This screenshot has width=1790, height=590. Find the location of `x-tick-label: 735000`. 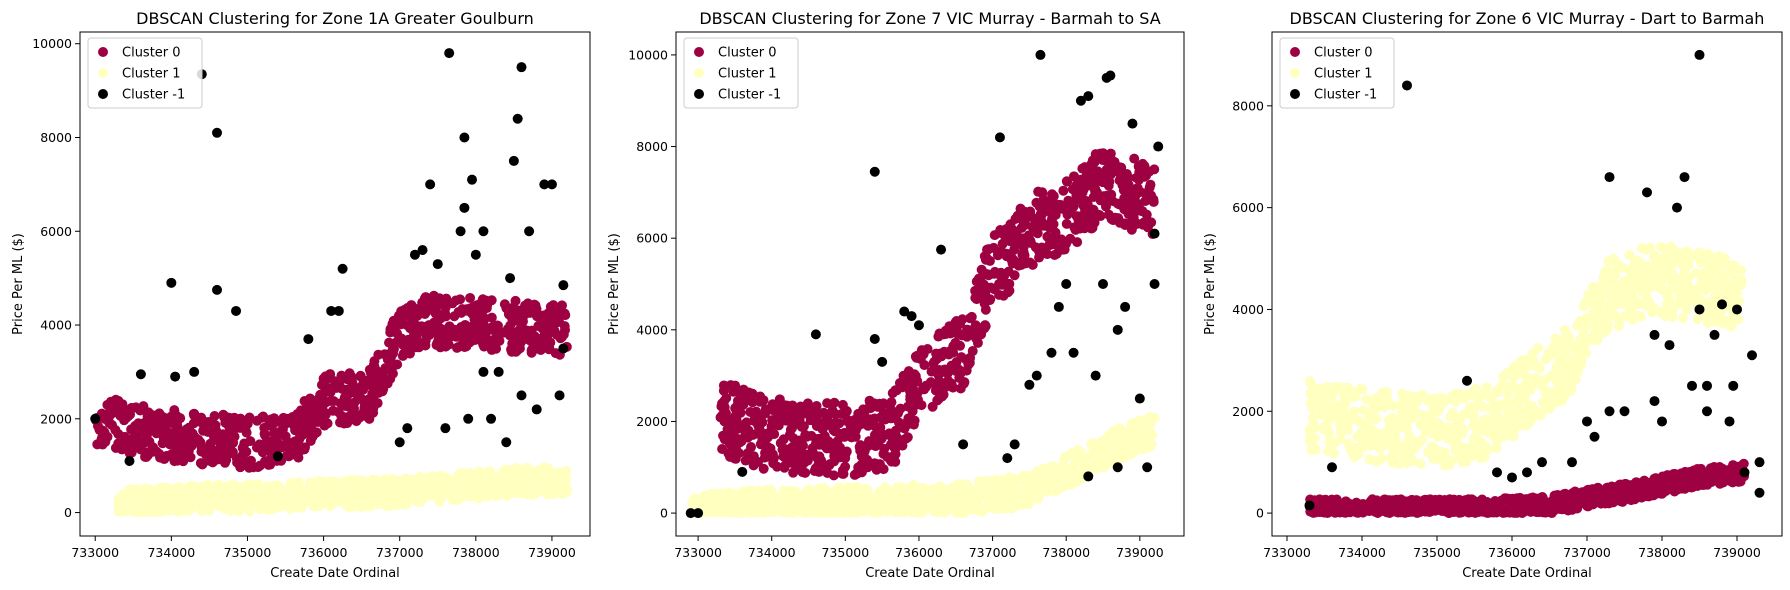

x-tick-label: 735000 is located at coordinates (845, 552).